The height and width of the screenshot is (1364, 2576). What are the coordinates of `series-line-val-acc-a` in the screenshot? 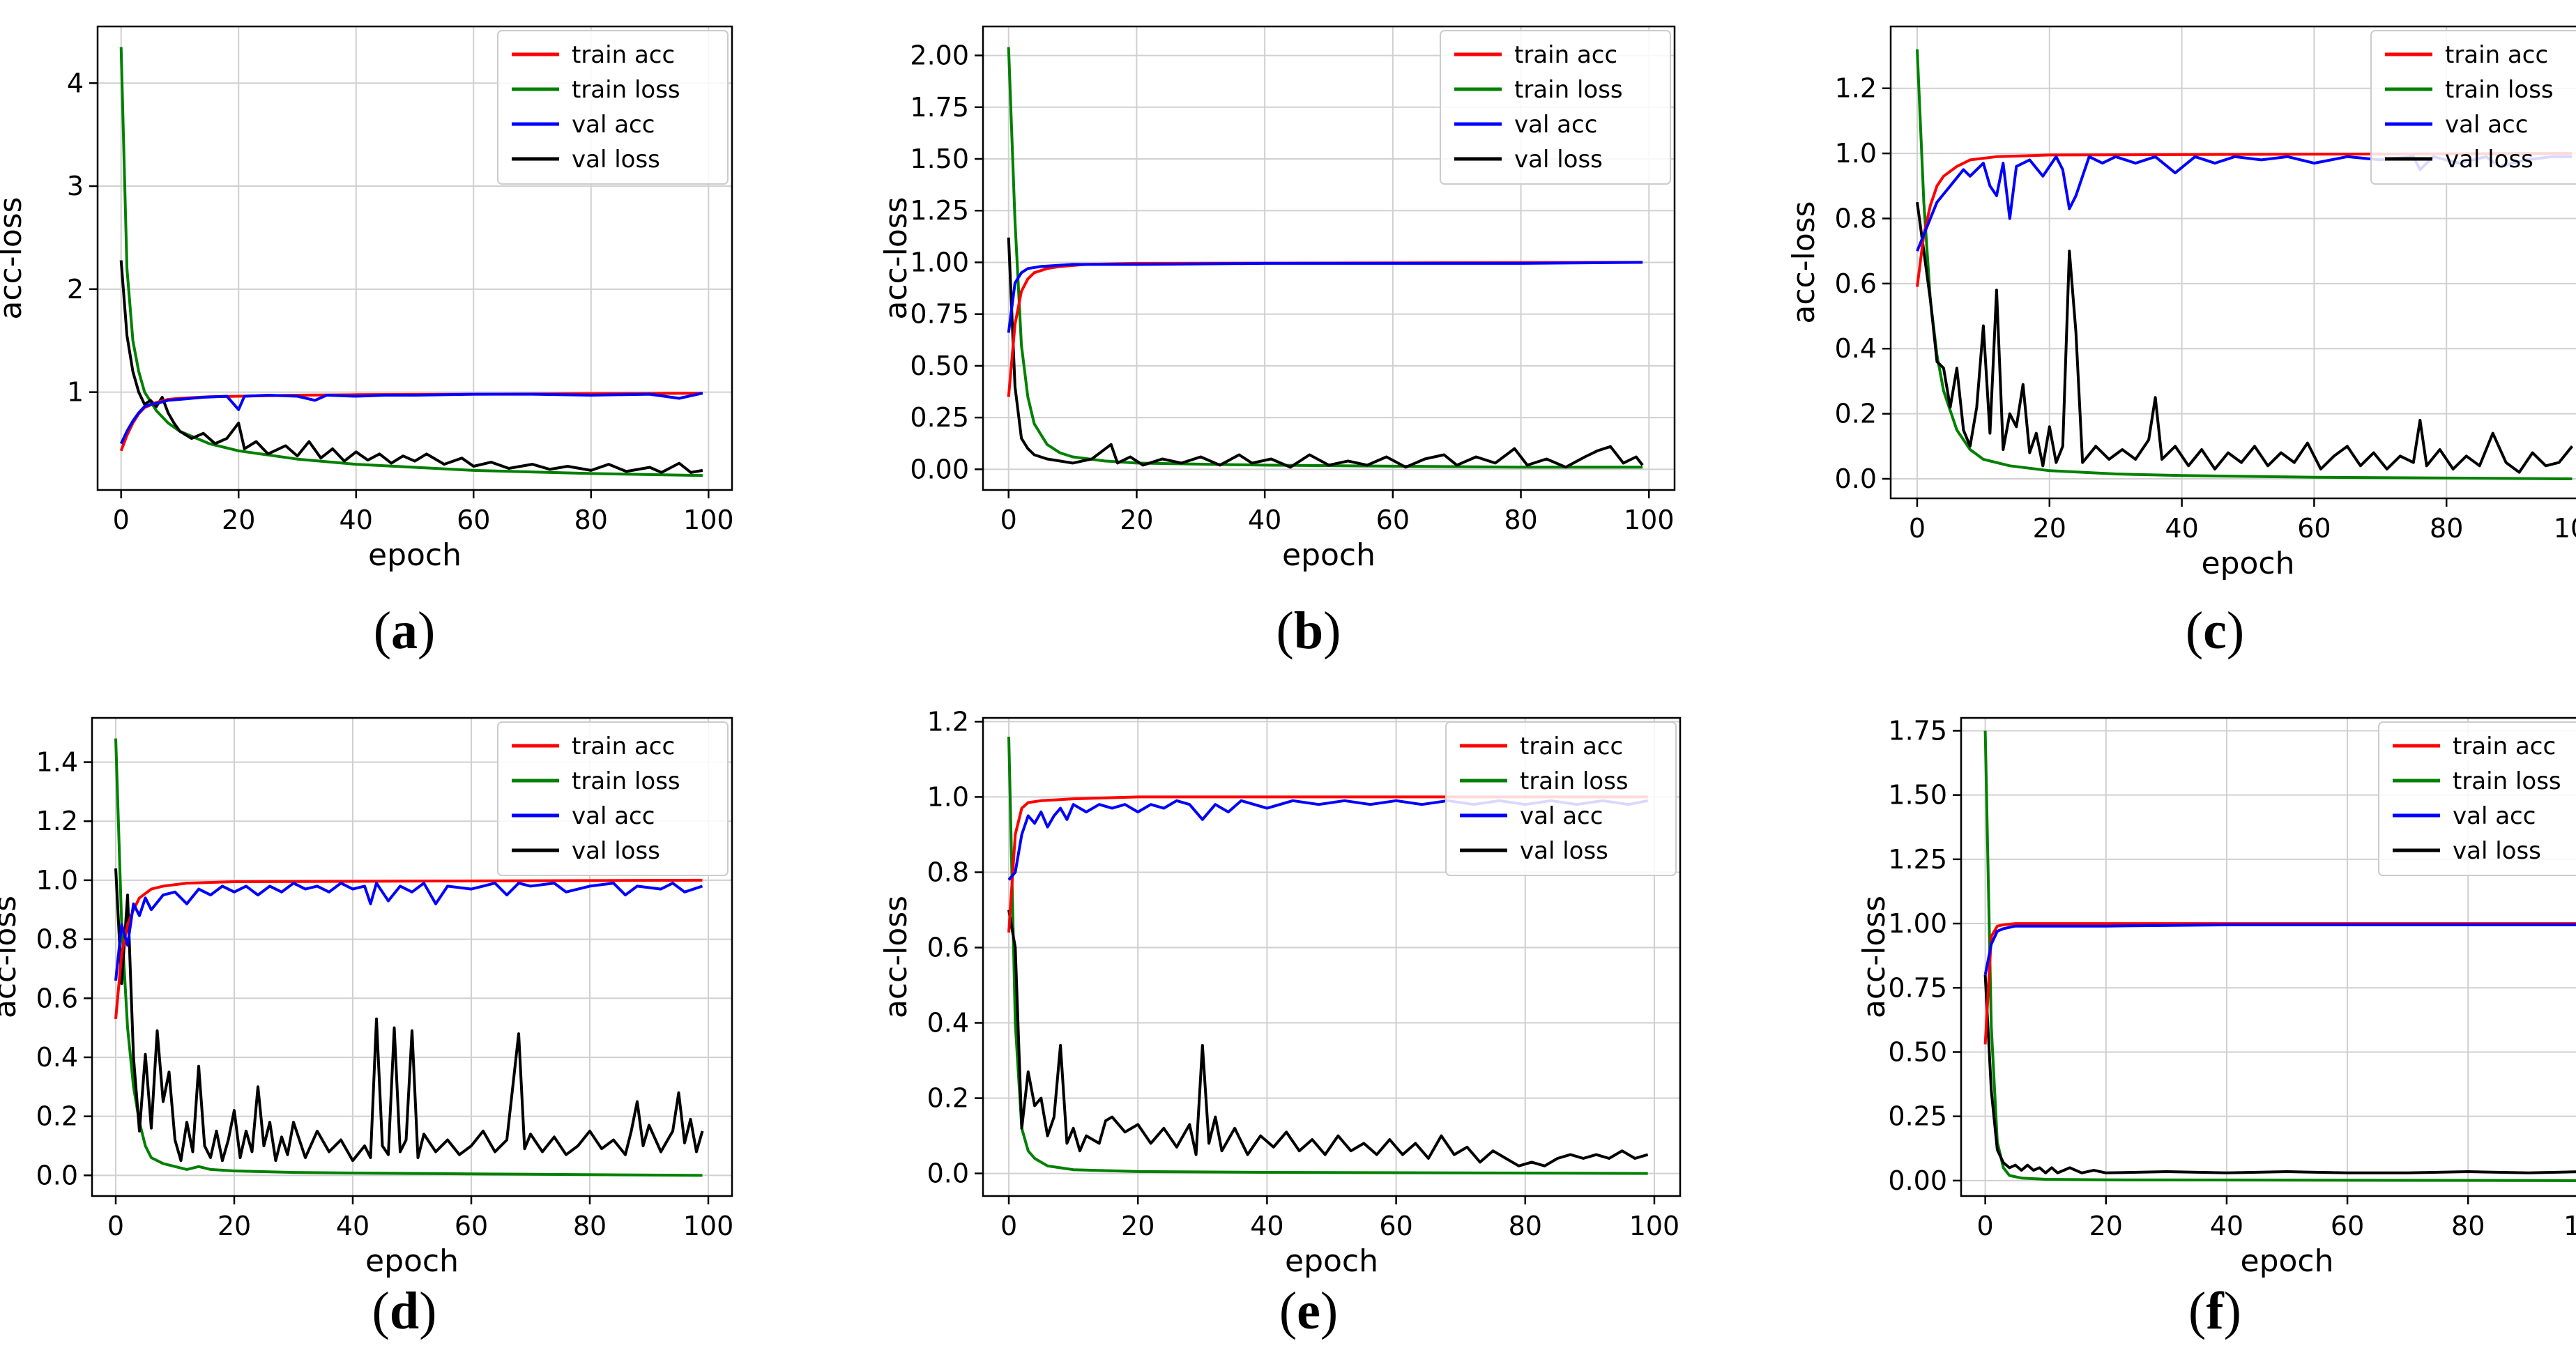 It's located at (411, 419).